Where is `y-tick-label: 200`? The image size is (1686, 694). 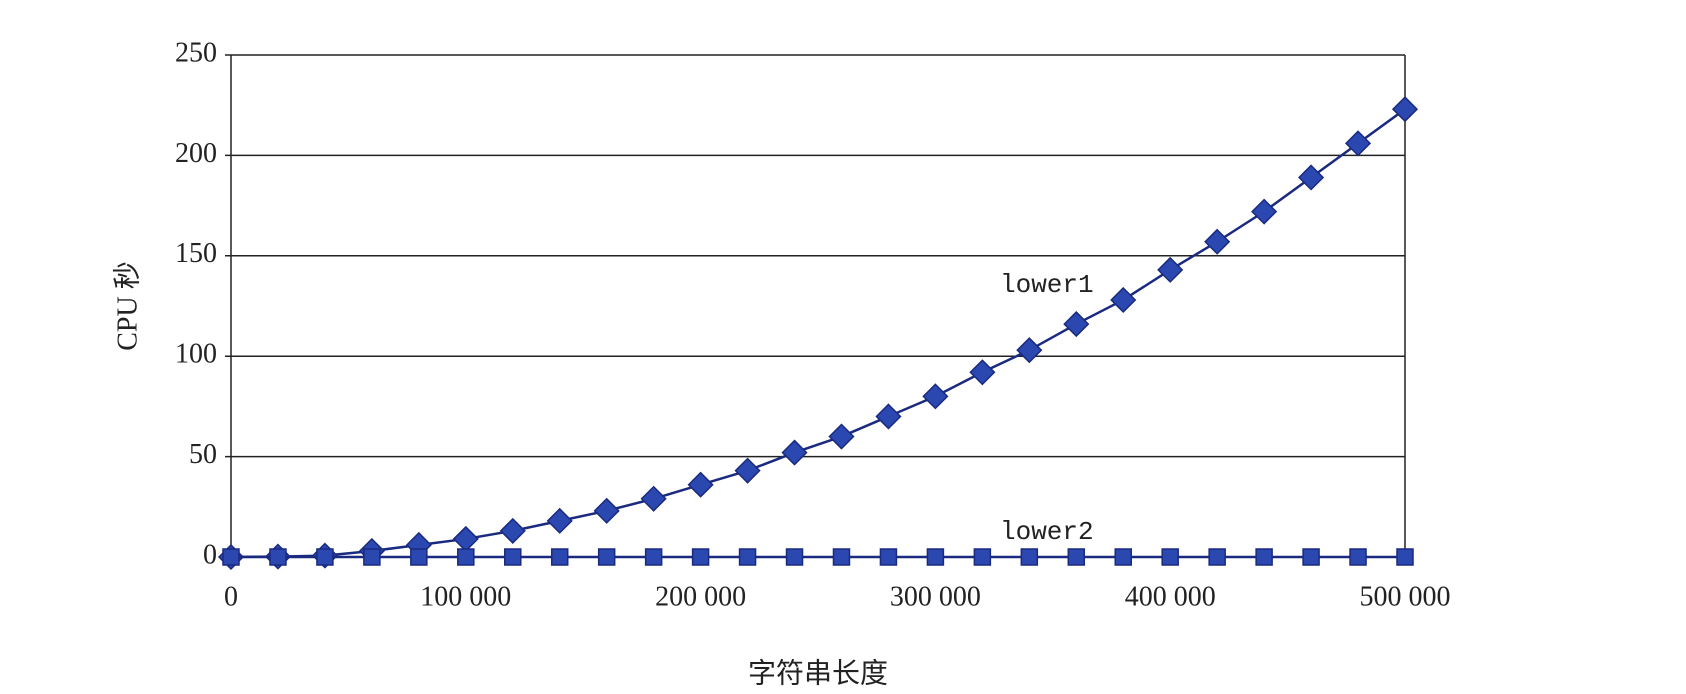 y-tick-label: 200 is located at coordinates (196, 153).